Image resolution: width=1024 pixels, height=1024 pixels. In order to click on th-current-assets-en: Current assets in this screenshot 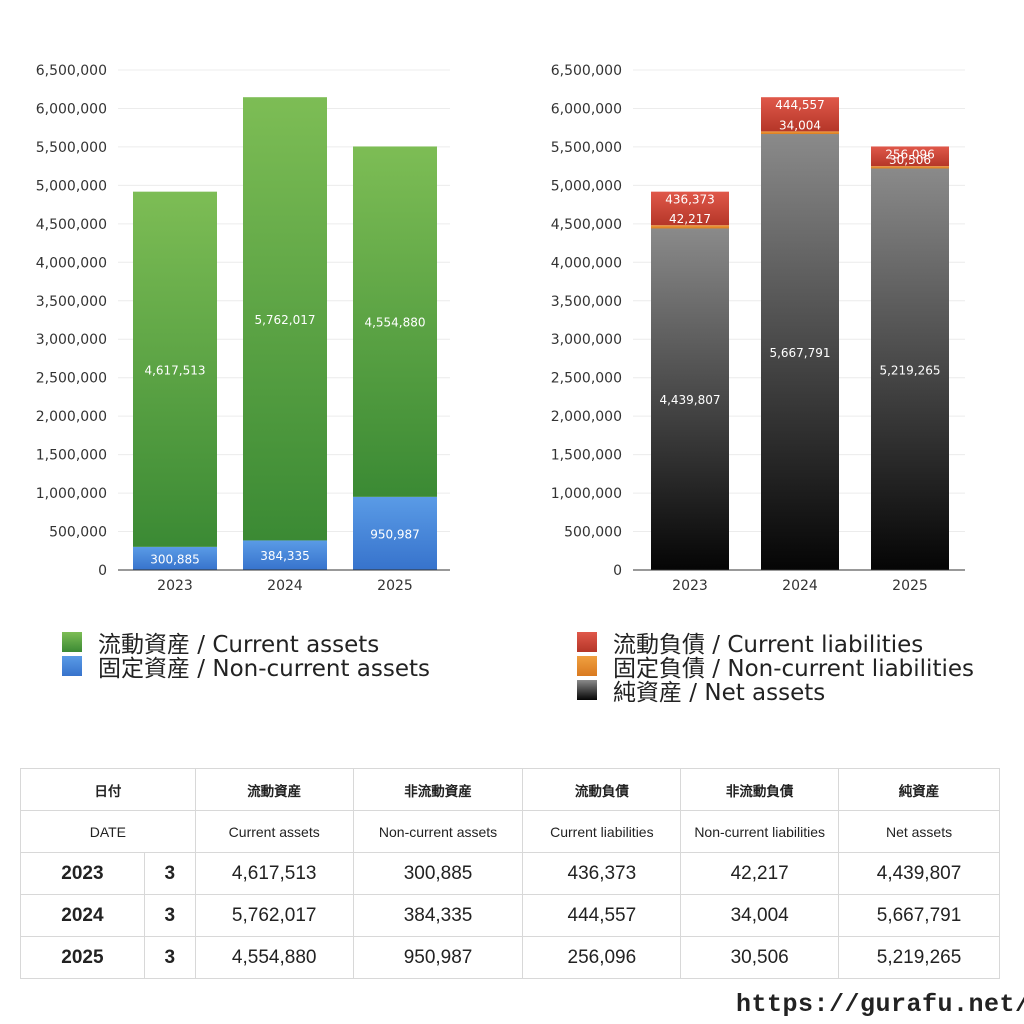, I will do `click(274, 831)`.